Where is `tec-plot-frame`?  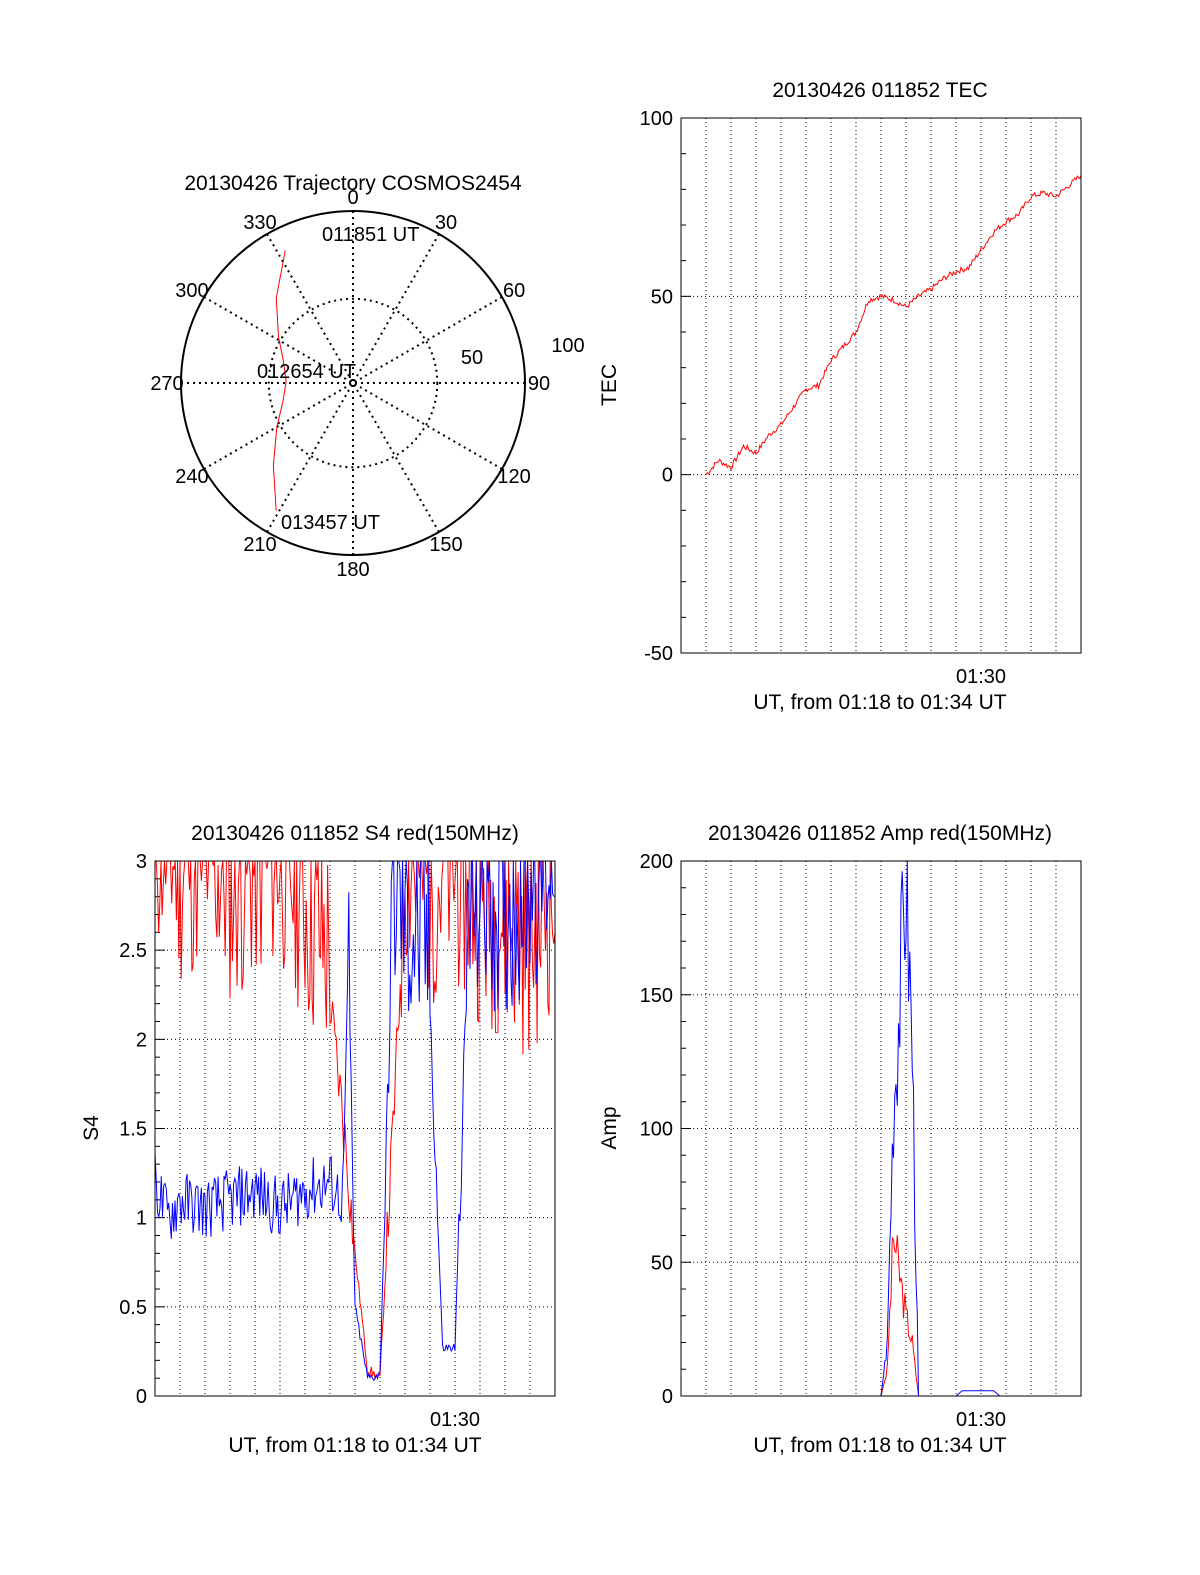 tec-plot-frame is located at coordinates (881, 385).